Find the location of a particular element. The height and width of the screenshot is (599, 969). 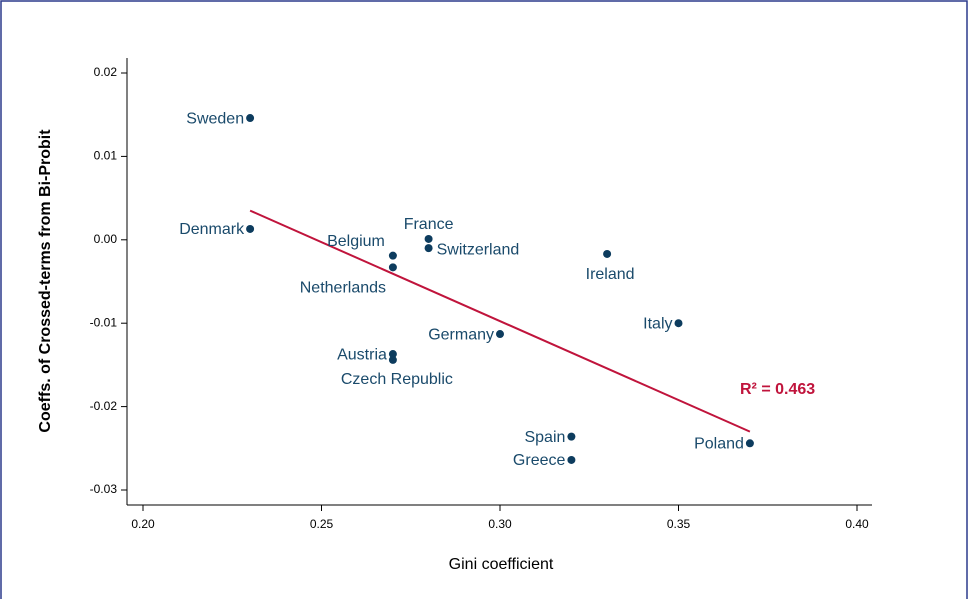

y-axis-label: Coeffs. of Crossed-terms from Bi-Probit is located at coordinates (45, 281).